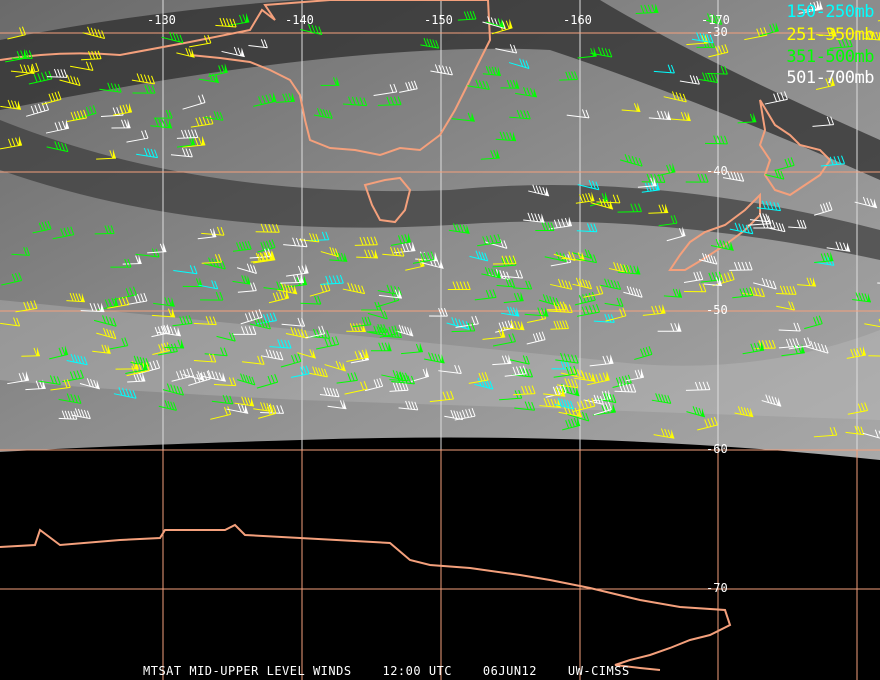  Describe the element at coordinates (830, 12) in the screenshot. I see `legend-150-250mb: 150-250mb` at that location.